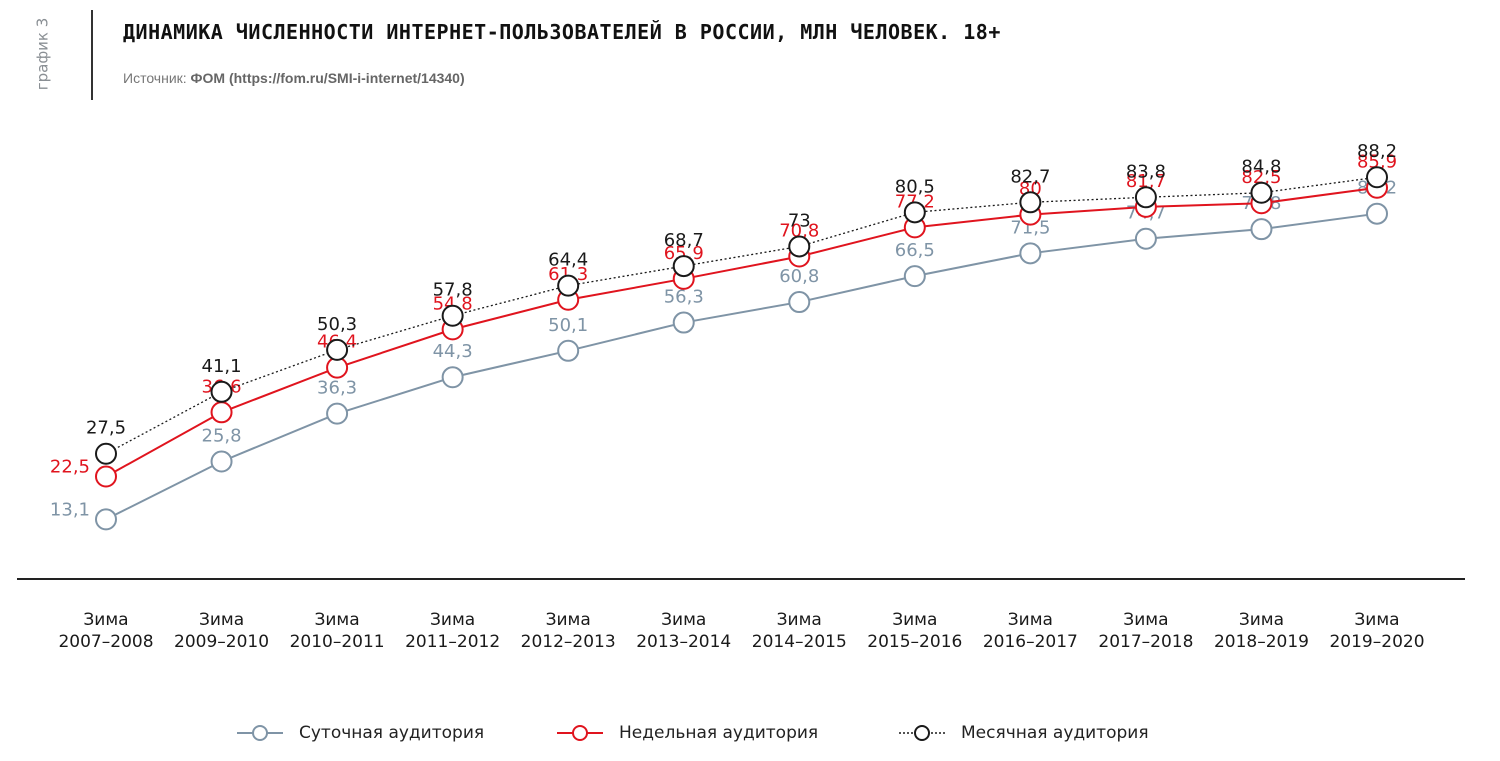  Describe the element at coordinates (684, 297) in the screenshot. I see `data-label-daily: 56,3` at that location.